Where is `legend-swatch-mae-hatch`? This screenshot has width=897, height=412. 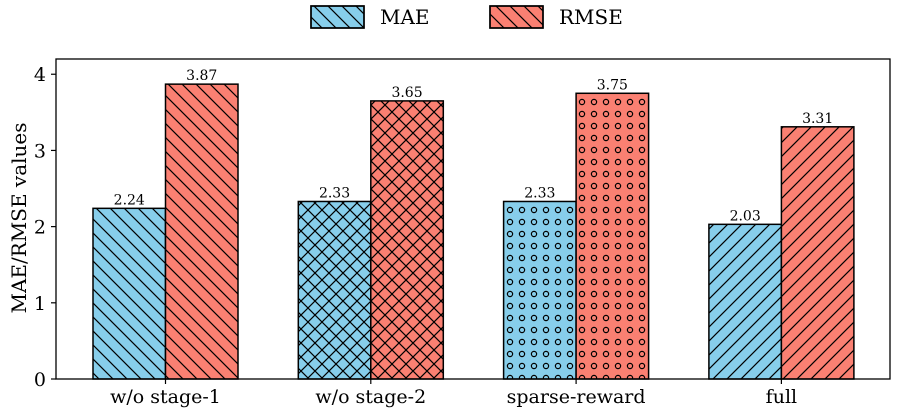
legend-swatch-mae-hatch is located at coordinates (337, 17).